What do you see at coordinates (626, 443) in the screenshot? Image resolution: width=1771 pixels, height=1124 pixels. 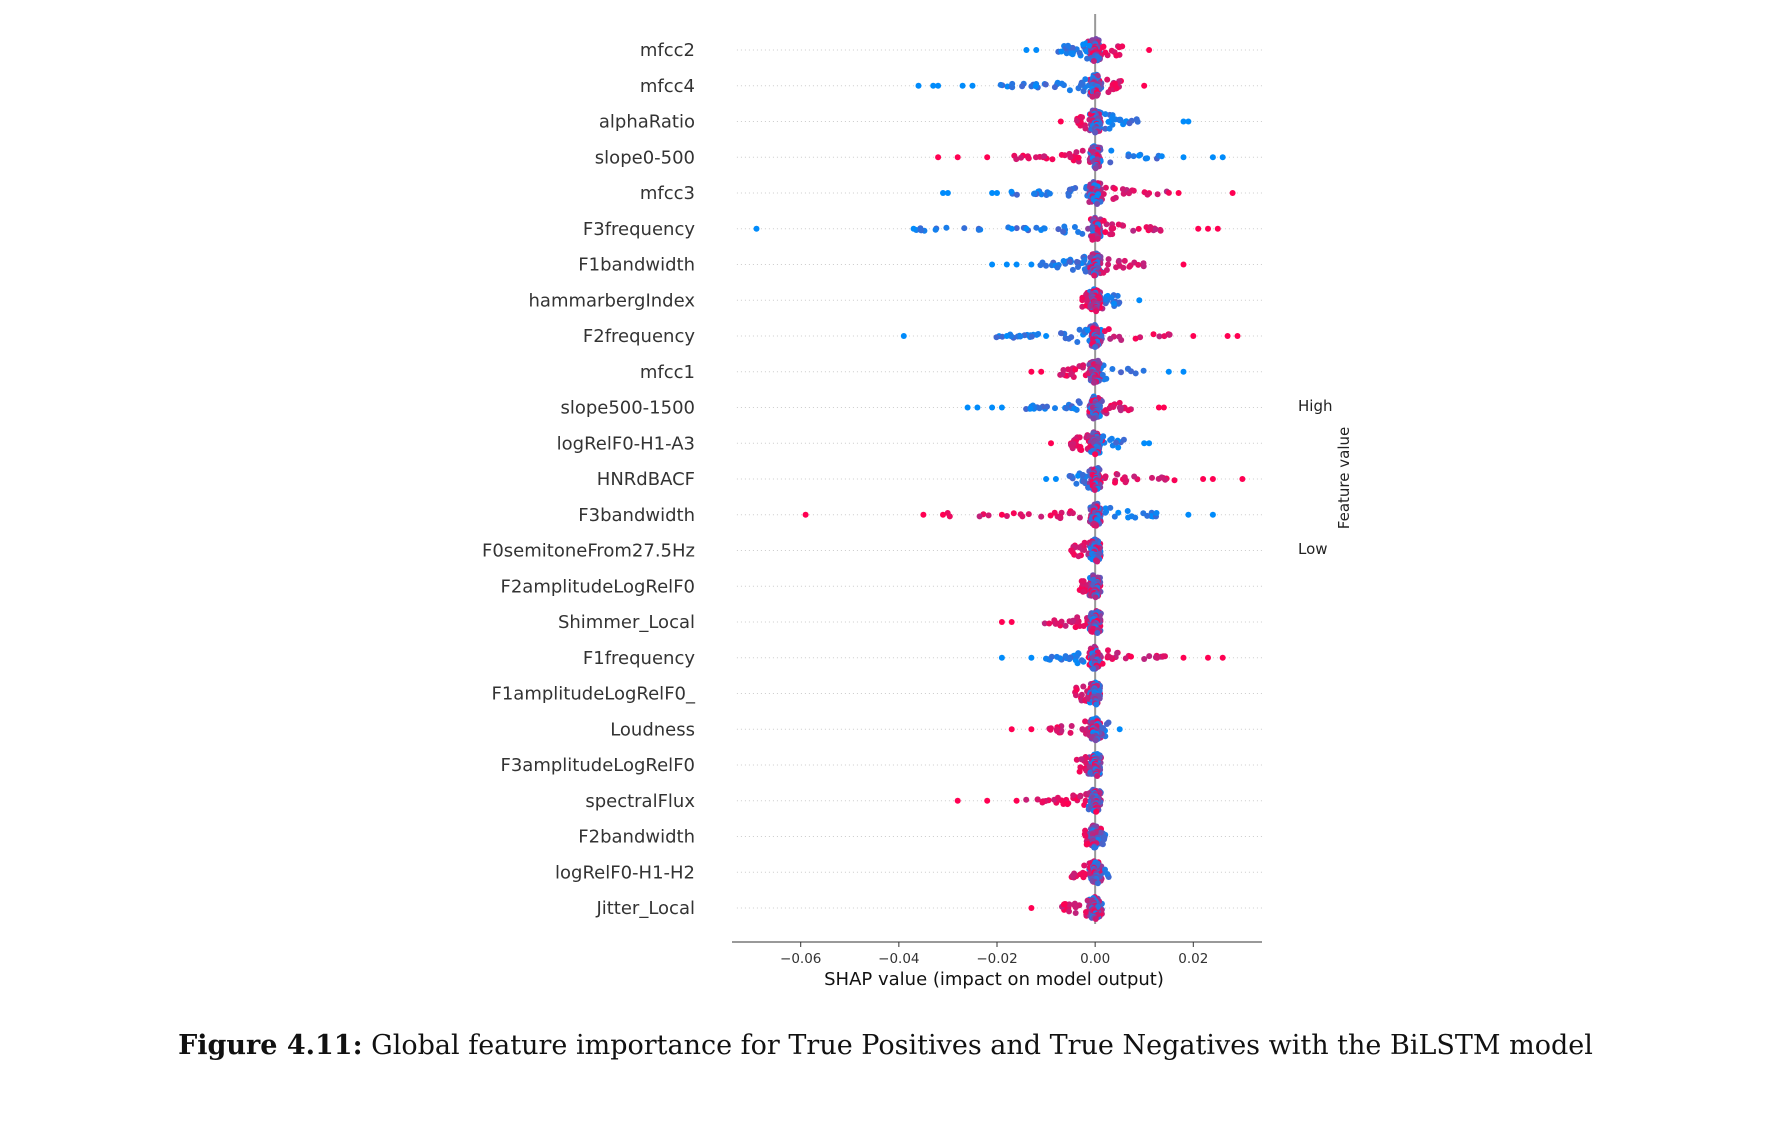 I see `feature-label: logRelF0-H1-A3` at bounding box center [626, 443].